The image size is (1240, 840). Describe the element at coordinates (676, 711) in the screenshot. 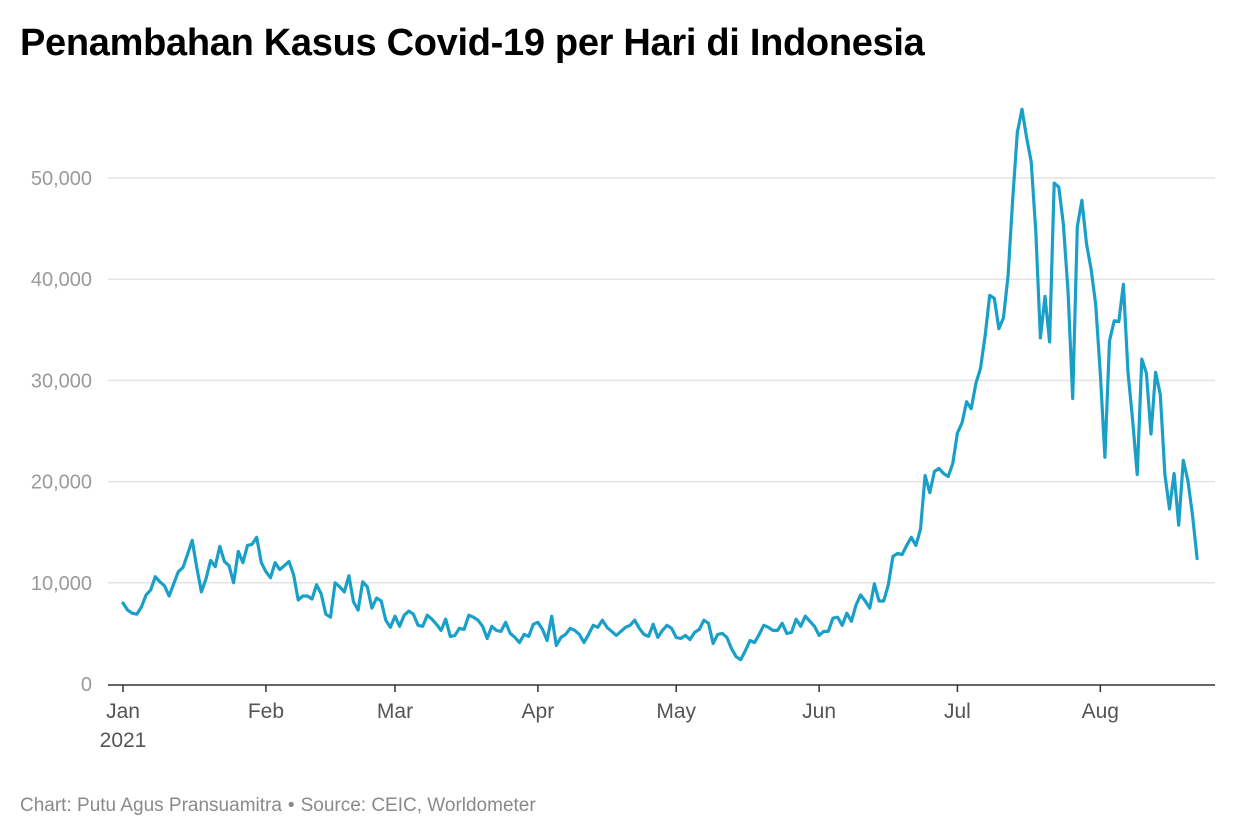

I see `x-tick-label: May` at that location.